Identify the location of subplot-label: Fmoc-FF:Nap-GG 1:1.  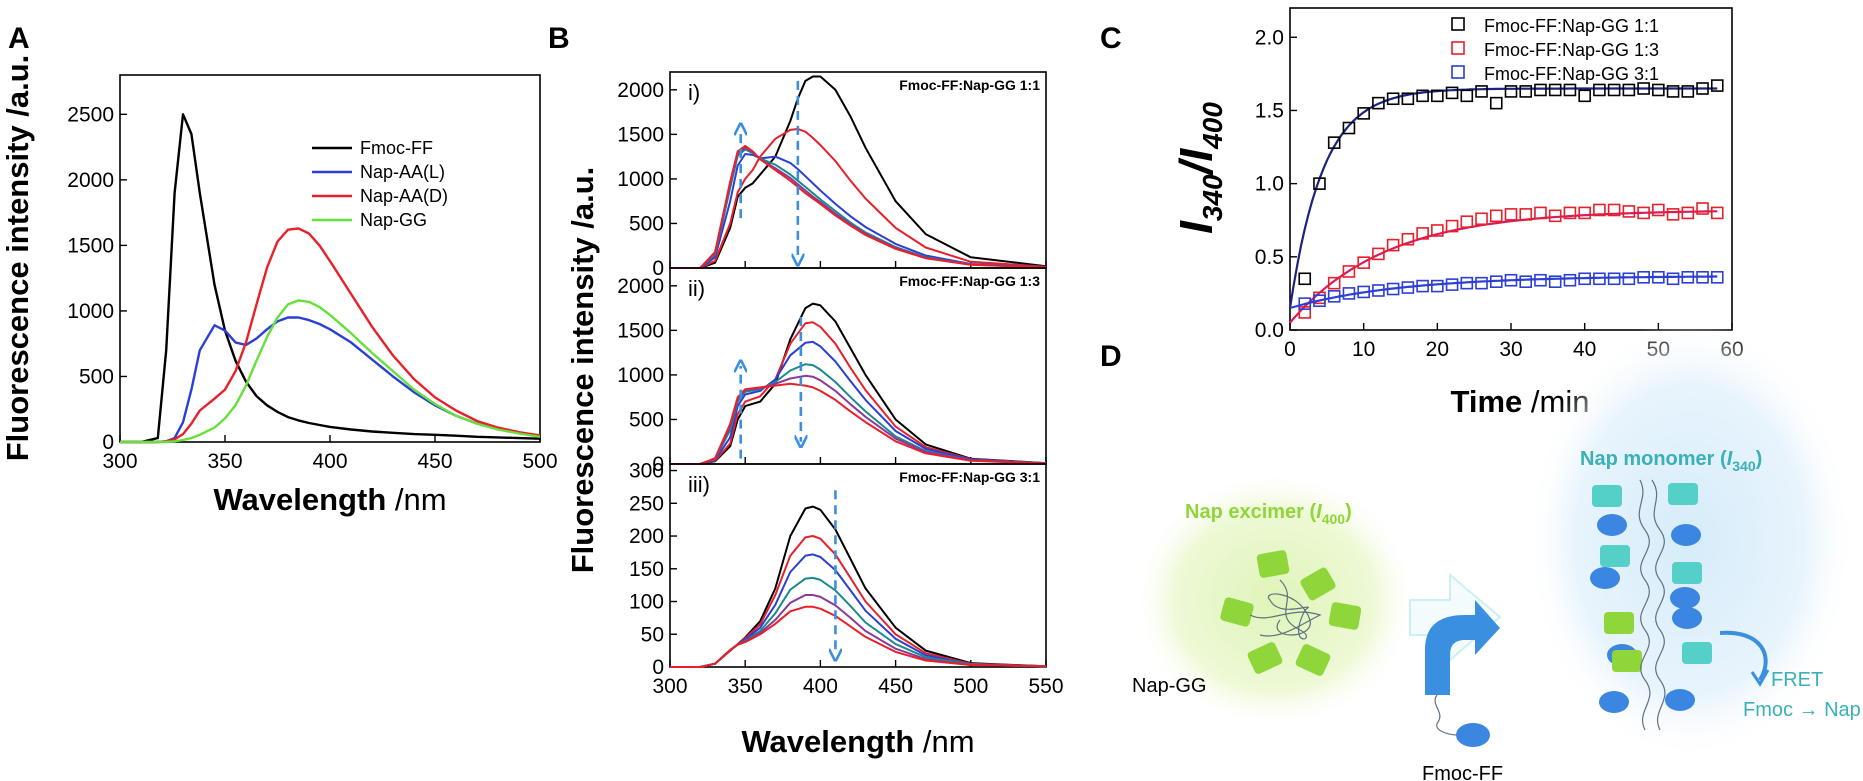
(969, 85).